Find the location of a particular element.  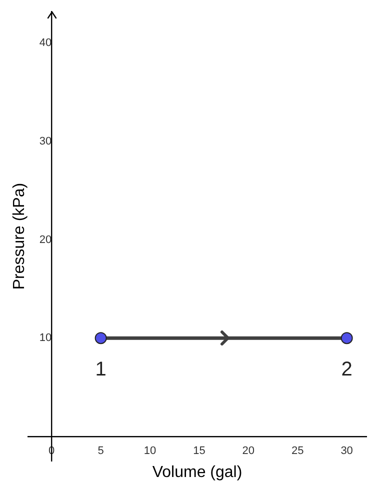

x-tick-label: 30 is located at coordinates (346, 451).